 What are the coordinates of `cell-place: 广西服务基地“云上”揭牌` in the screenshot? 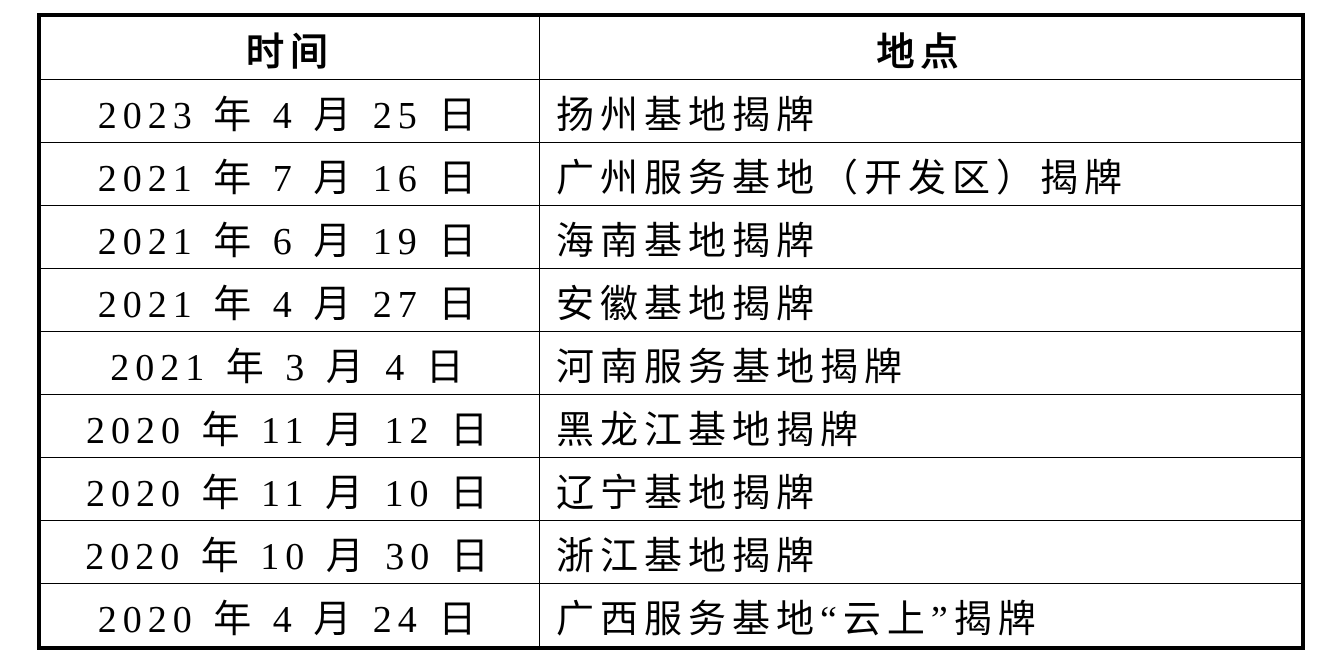 It's located at (921, 616).